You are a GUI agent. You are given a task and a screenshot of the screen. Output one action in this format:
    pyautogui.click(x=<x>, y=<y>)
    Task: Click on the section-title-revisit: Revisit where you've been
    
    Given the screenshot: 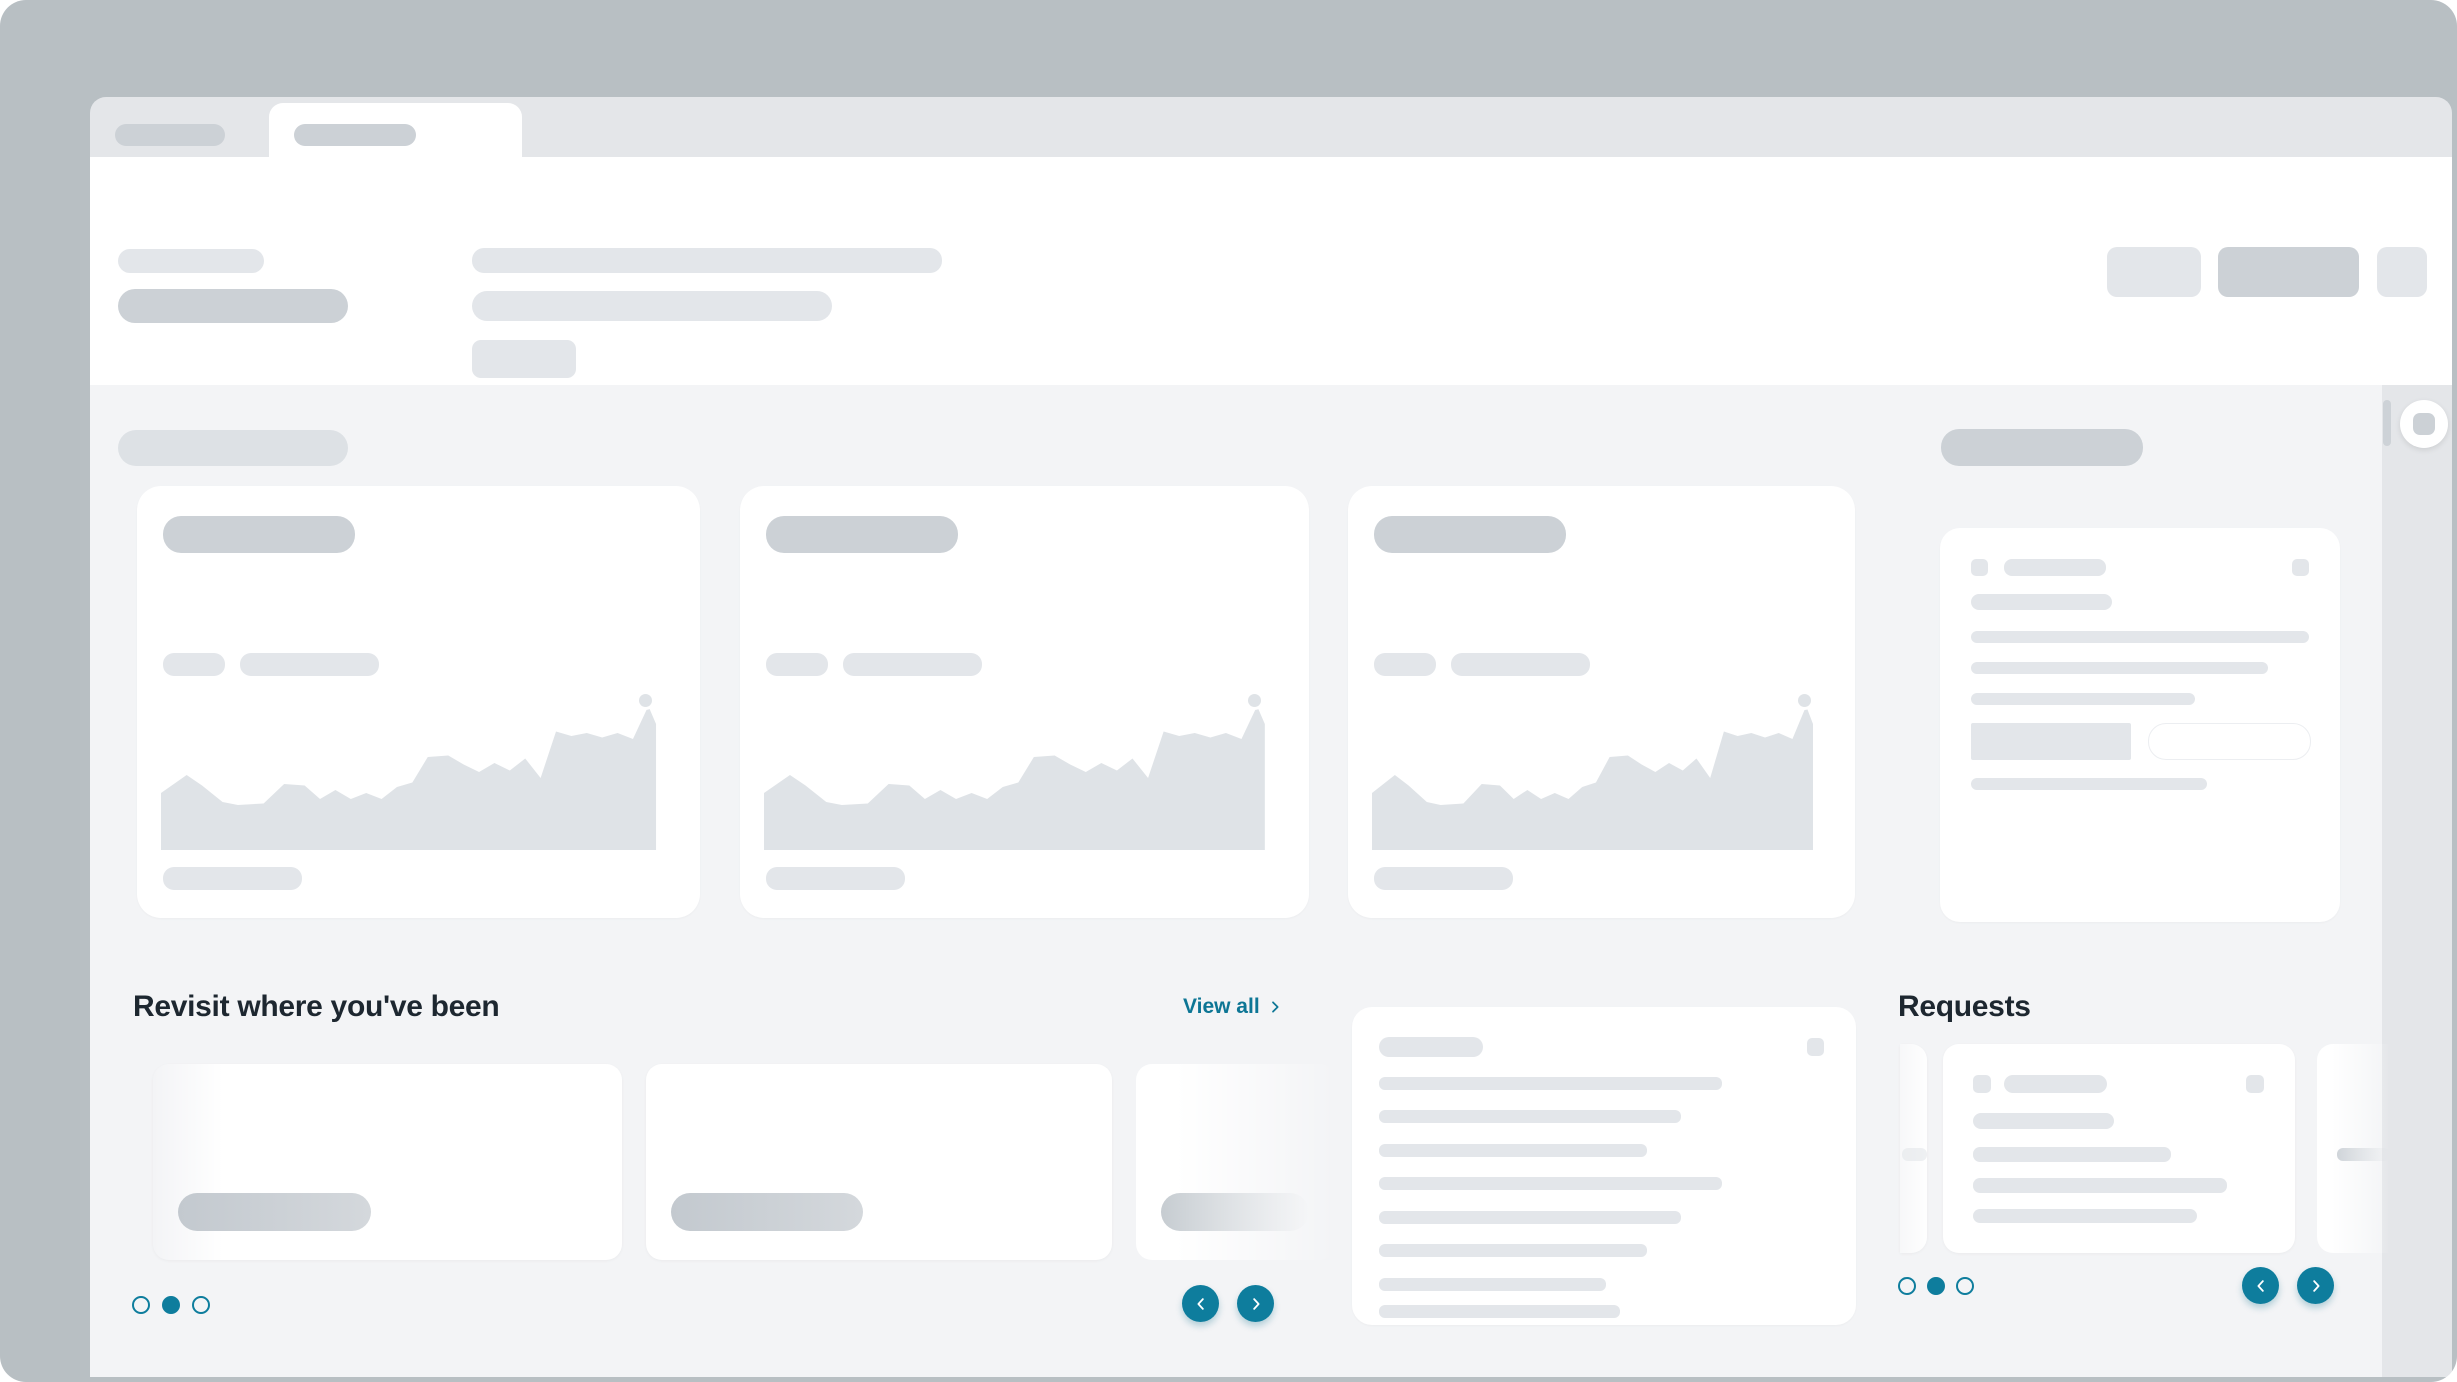 What is the action you would take?
    pyautogui.click(x=316, y=1006)
    